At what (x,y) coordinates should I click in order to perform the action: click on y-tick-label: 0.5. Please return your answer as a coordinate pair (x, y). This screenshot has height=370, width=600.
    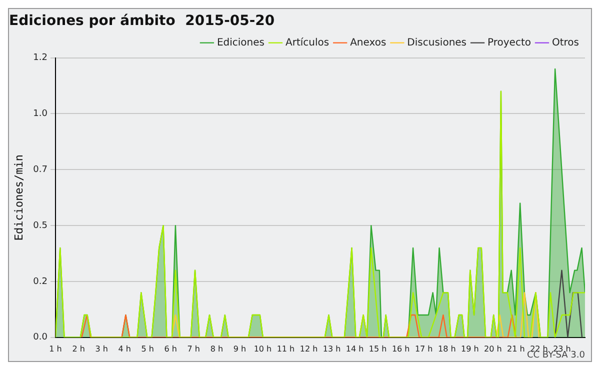
    Looking at the image, I should click on (40, 225).